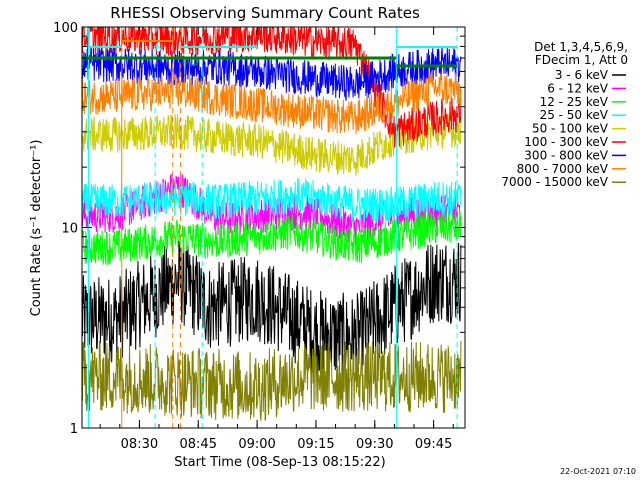  I want to click on annotation-n: N, so click(158, 47).